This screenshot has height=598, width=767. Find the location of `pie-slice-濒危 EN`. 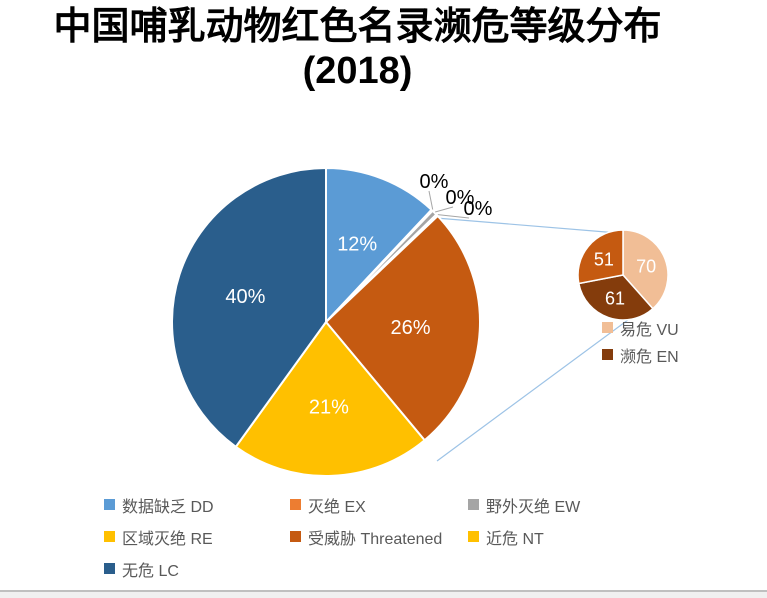

pie-slice-濒危 EN is located at coordinates (615, 297).